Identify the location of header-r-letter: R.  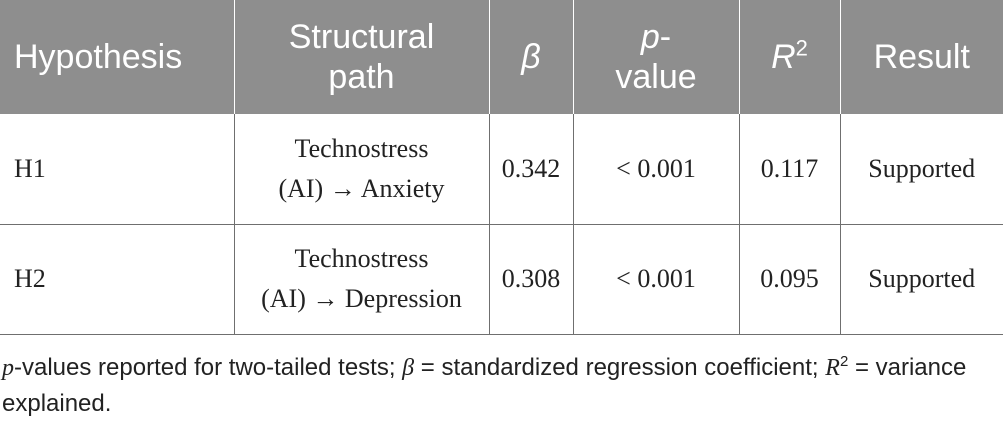
(783, 57).